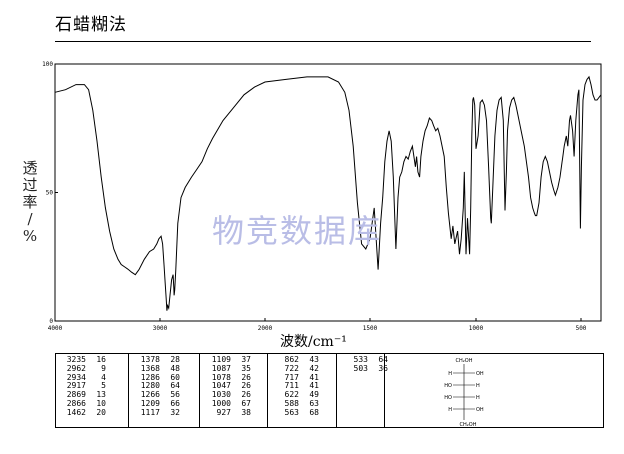 Image resolution: width=624 pixels, height=454 pixels. I want to click on peak-transmittance: 41, so click(314, 377).